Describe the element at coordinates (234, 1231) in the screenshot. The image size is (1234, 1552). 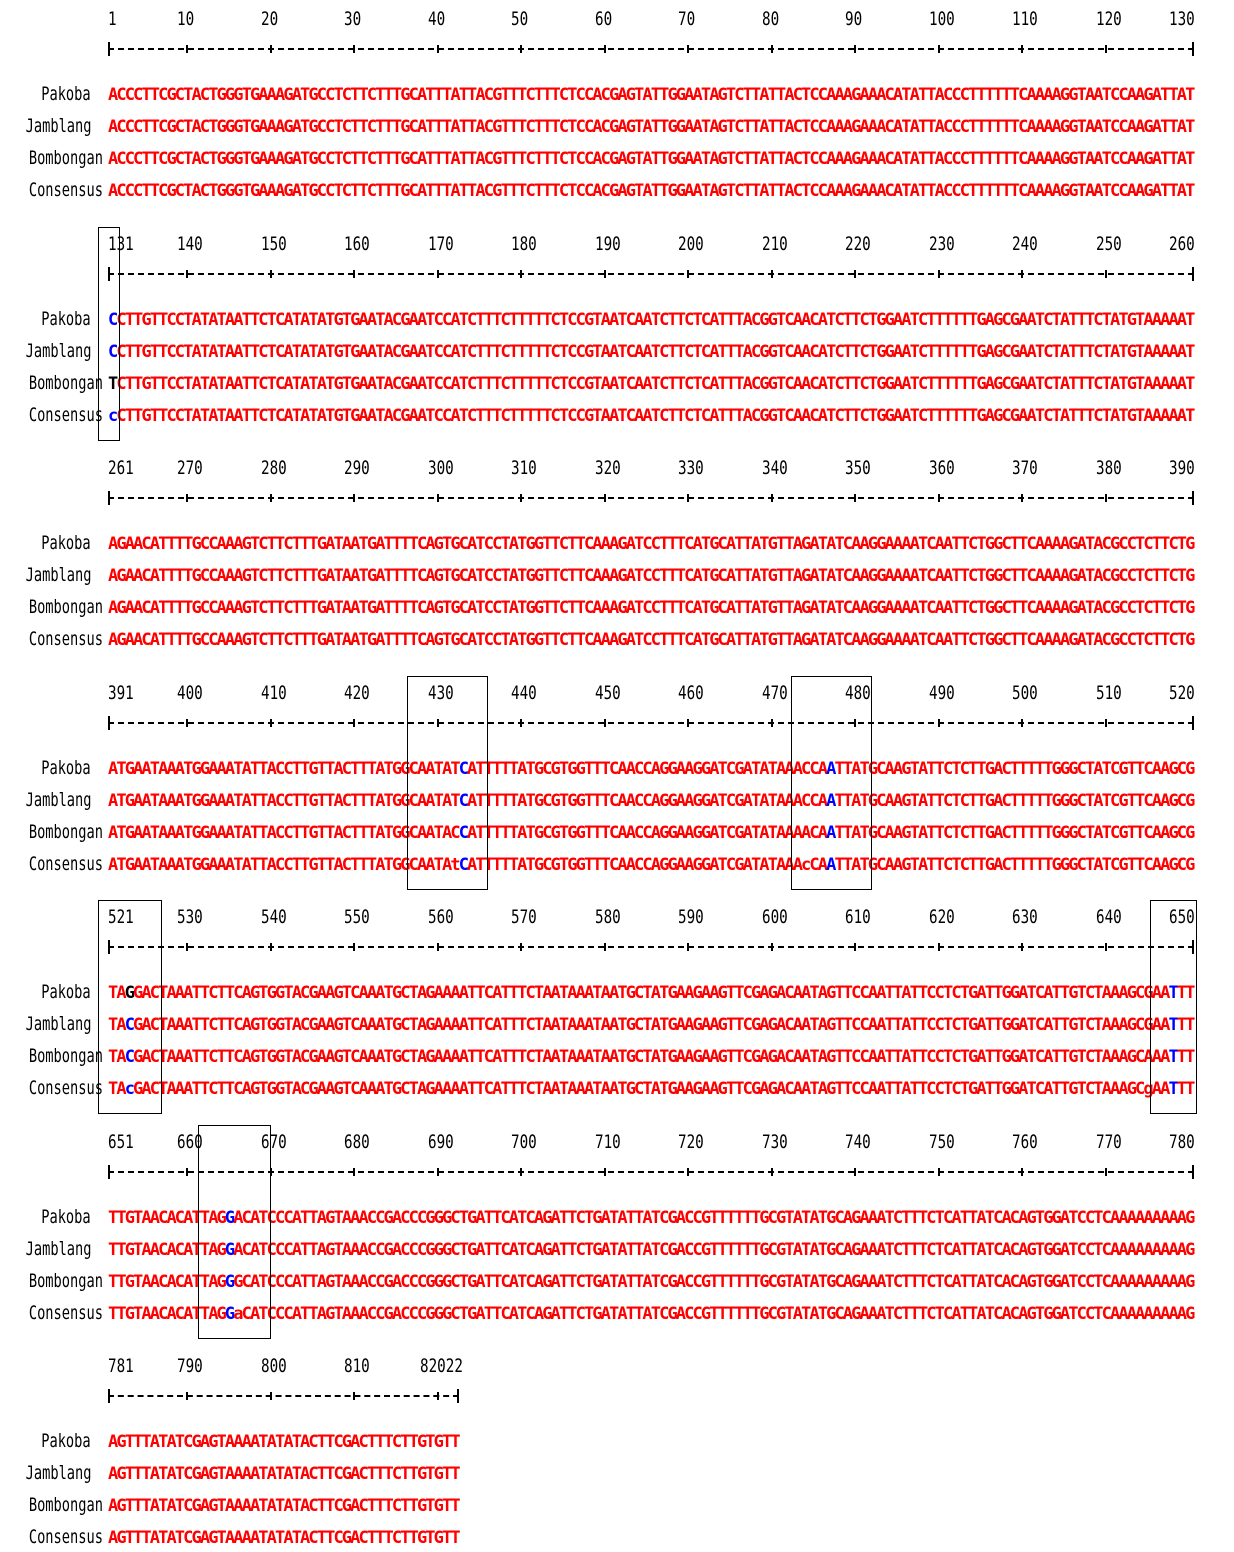
I see `variable-site-box` at that location.